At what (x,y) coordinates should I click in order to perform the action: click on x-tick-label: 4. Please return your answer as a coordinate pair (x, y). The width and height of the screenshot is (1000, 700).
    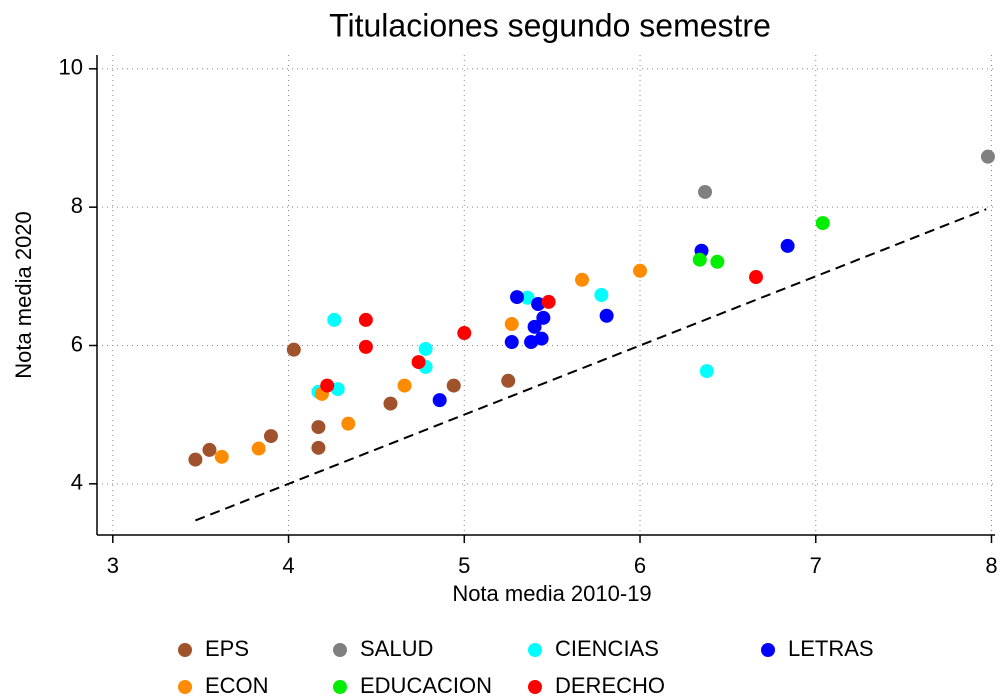
    Looking at the image, I should click on (288, 565).